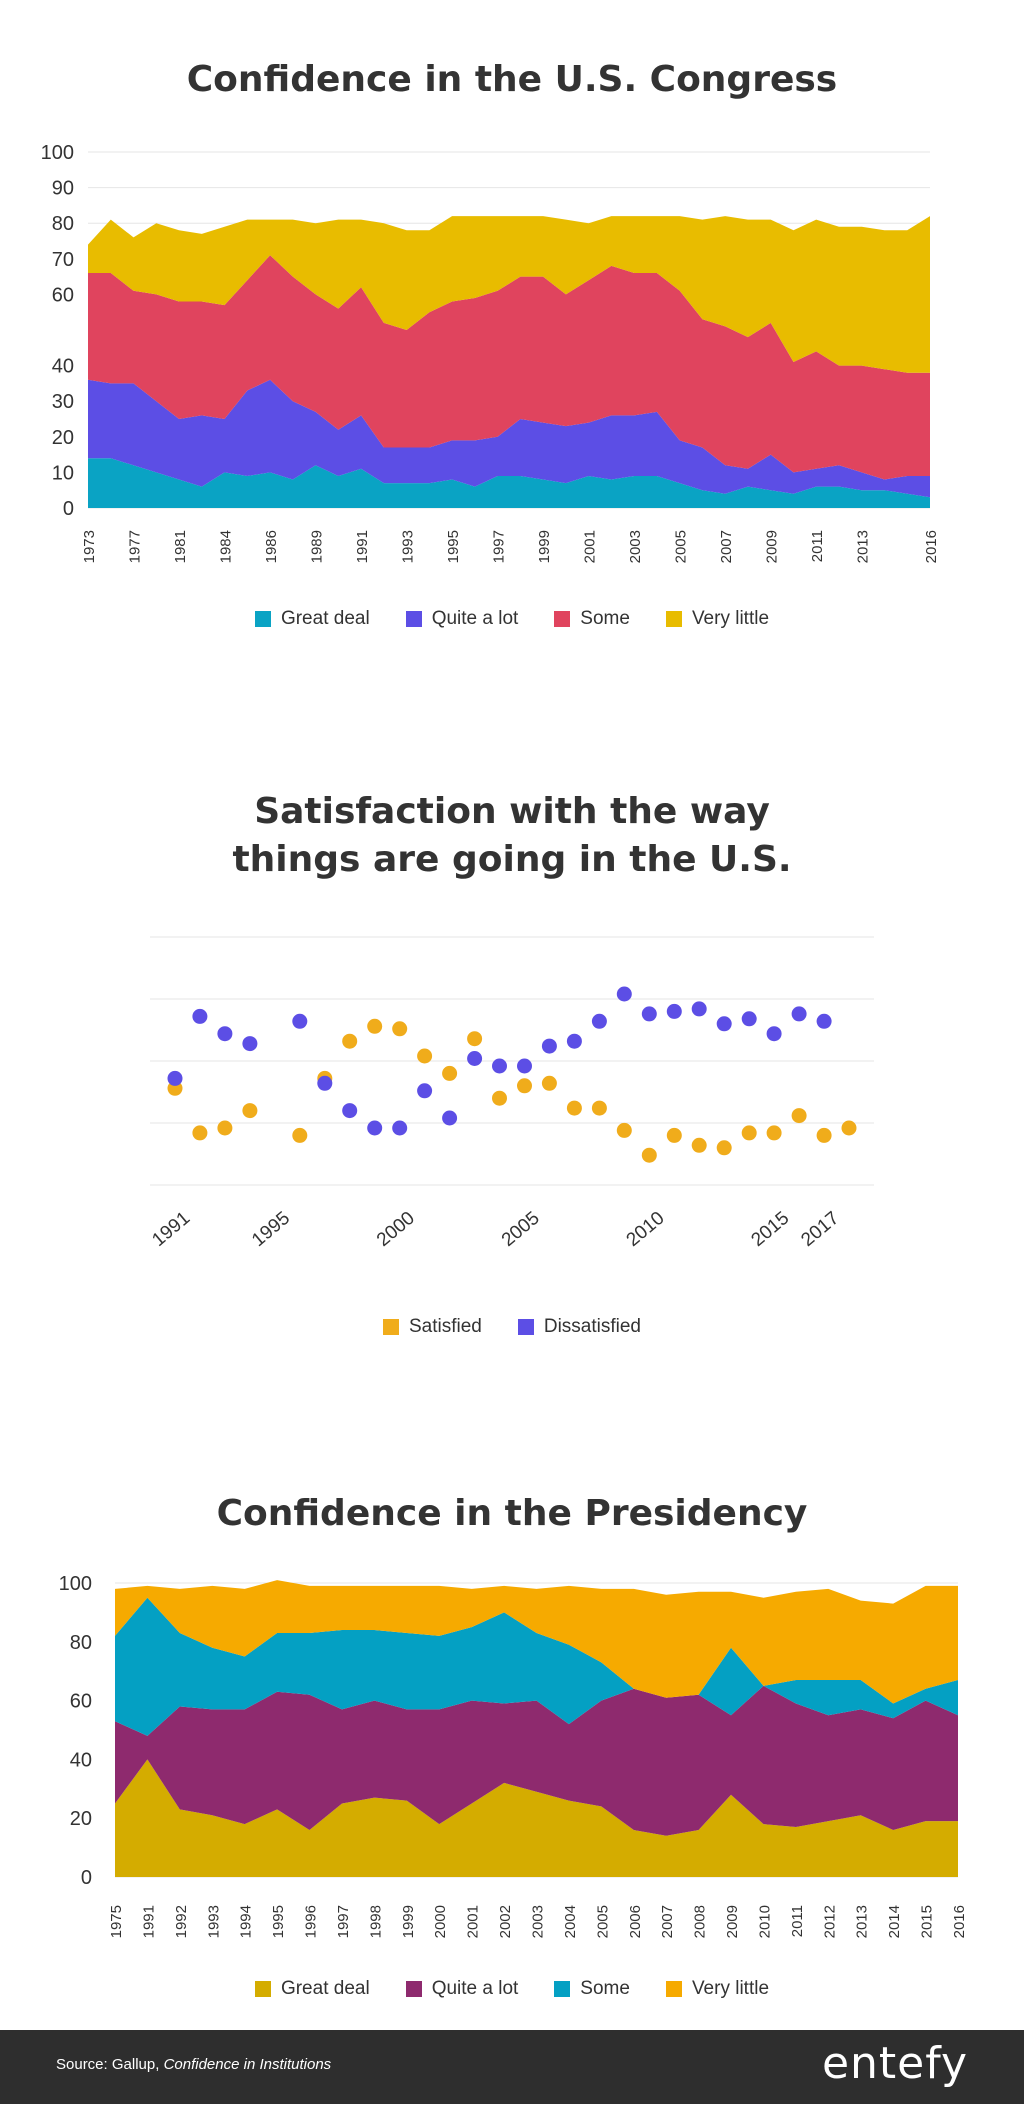 This screenshot has width=1024, height=2104. I want to click on chart3-x-tick: 2013, so click(862, 1921).